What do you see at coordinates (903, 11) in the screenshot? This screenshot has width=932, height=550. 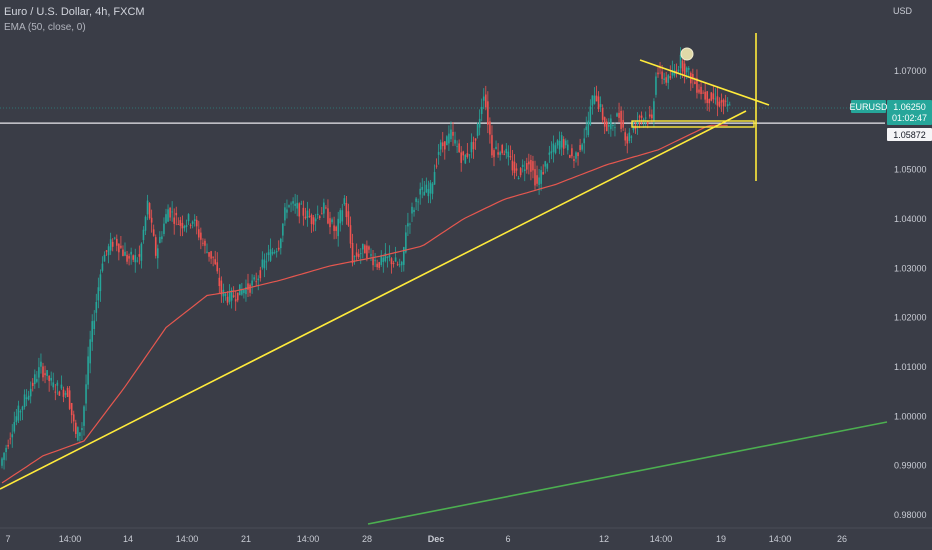 I see `currency-label: USD` at bounding box center [903, 11].